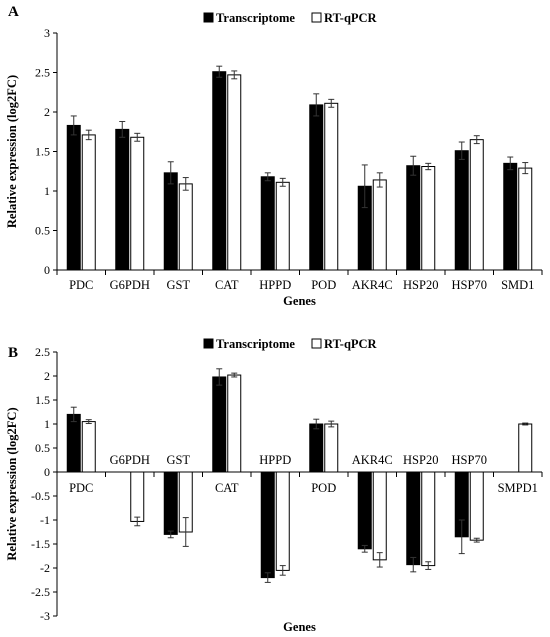 The width and height of the screenshot is (550, 637). What do you see at coordinates (40, 592) in the screenshot?
I see `y-tick-label: -2.5` at bounding box center [40, 592].